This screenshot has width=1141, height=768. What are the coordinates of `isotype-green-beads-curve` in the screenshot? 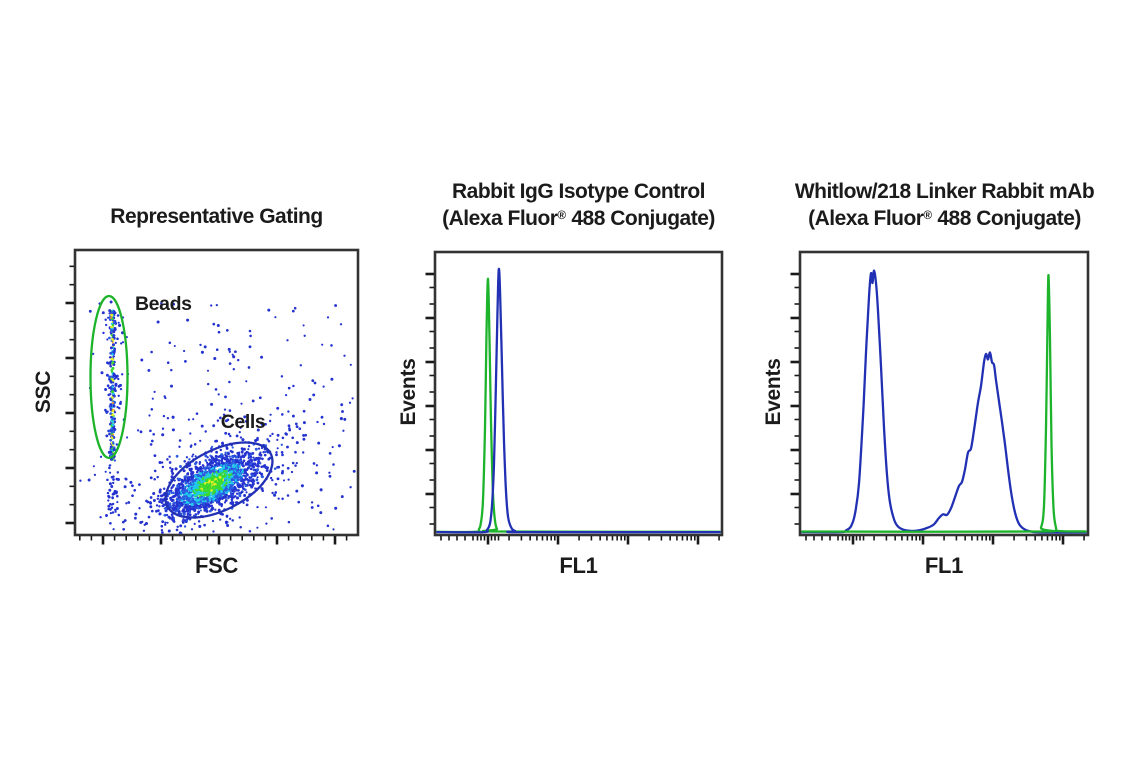 It's located at (578, 405).